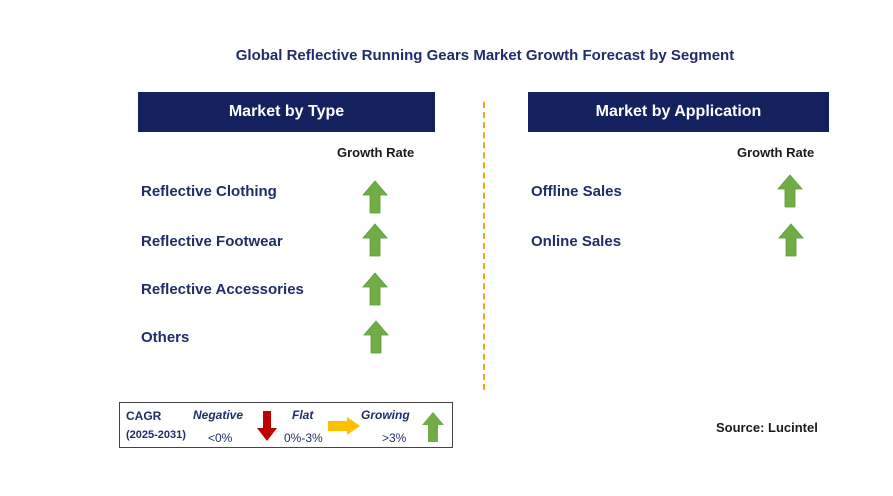 Image resolution: width=893 pixels, height=496 pixels. I want to click on down-arrow-icon, so click(267, 426).